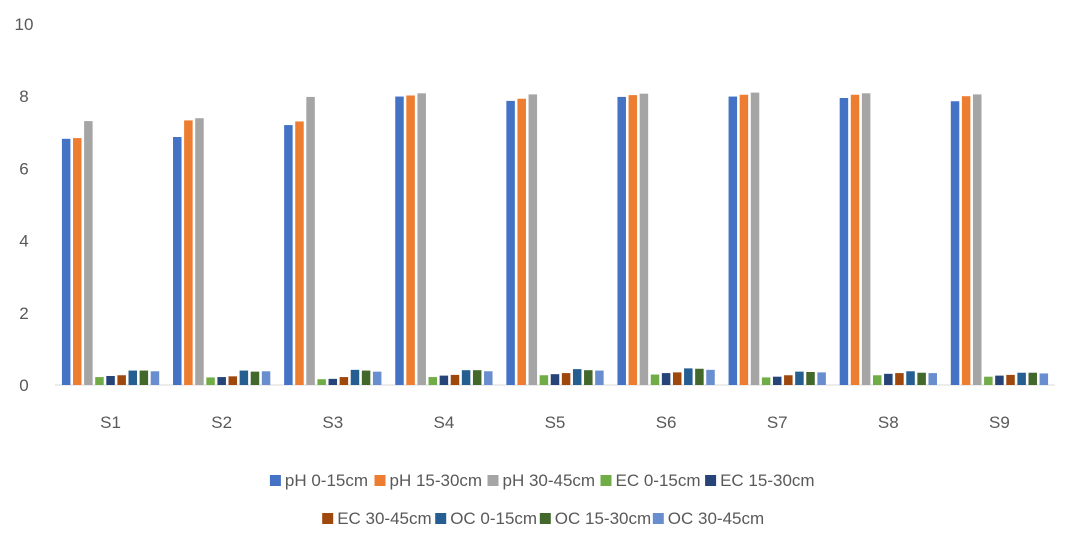  Describe the element at coordinates (377, 518) in the screenshot. I see `legend-item: EC 30-45cm` at that location.